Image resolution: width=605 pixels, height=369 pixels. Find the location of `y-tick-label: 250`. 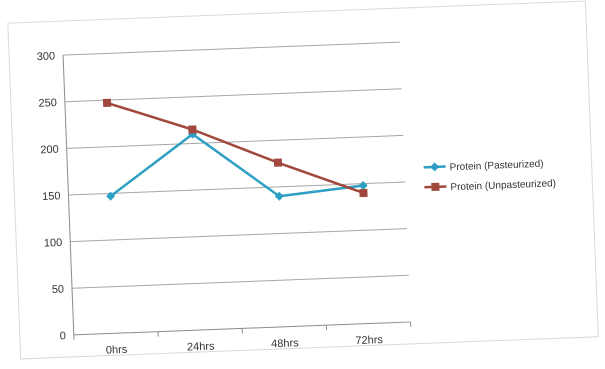

y-tick-label: 250 is located at coordinates (47, 103).